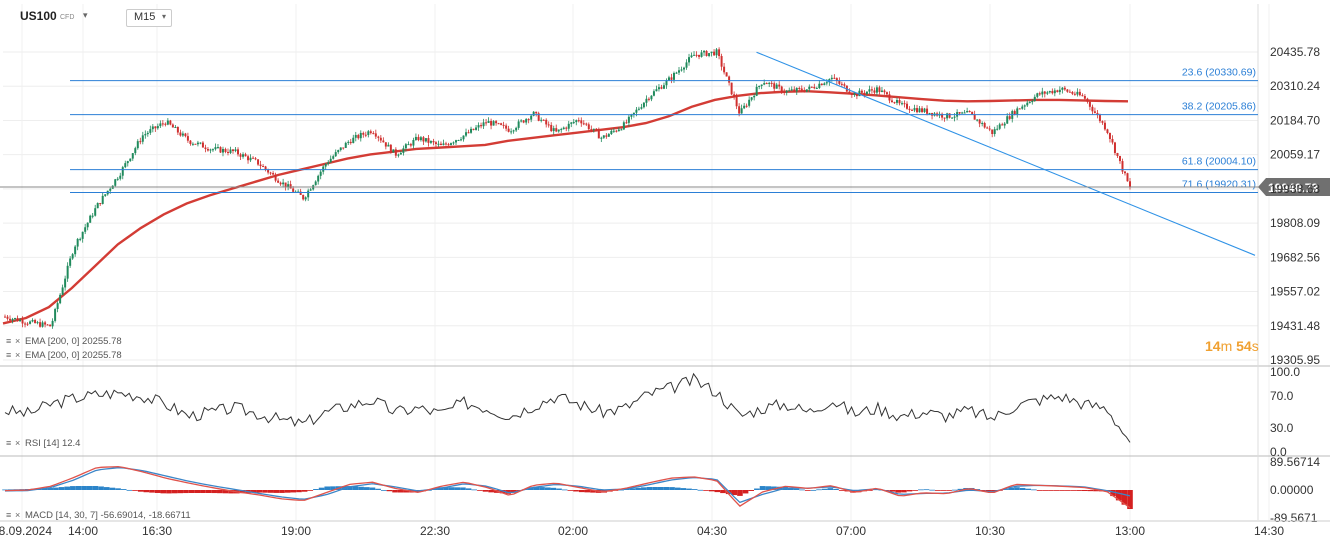 The image size is (1330, 548). I want to click on macd-line, so click(567, 487).